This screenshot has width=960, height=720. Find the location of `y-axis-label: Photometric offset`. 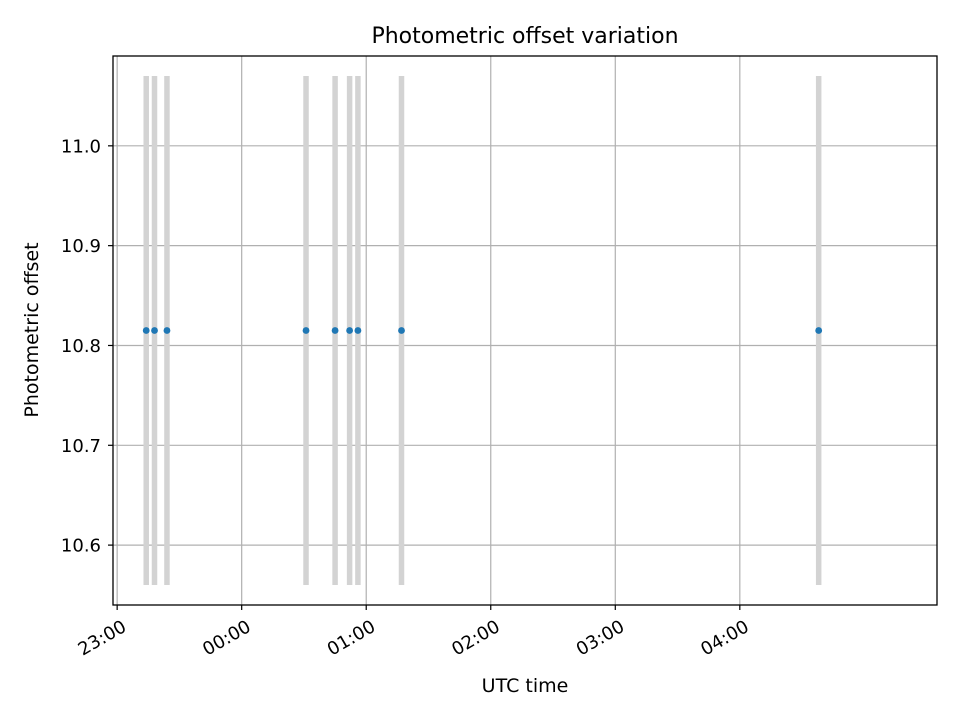

y-axis-label: Photometric offset is located at coordinates (32, 329).